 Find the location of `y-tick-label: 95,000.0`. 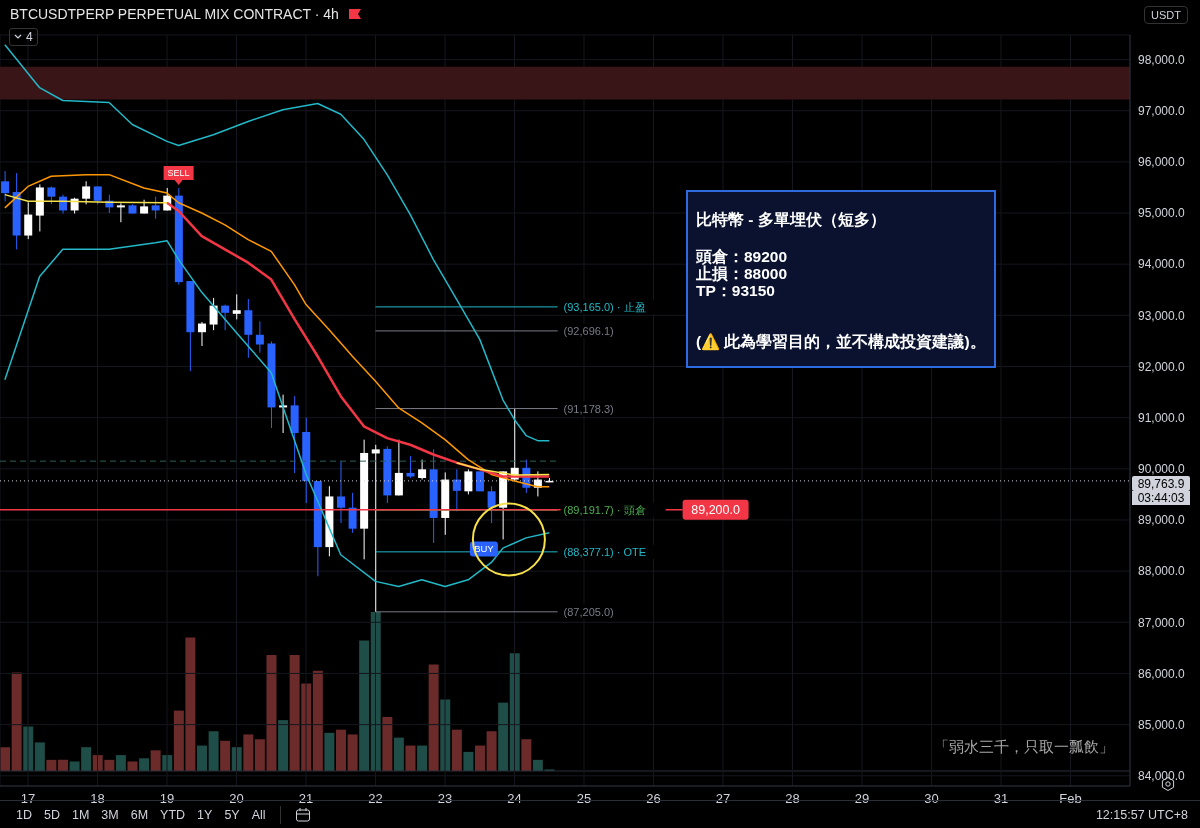

y-tick-label: 95,000.0 is located at coordinates (1162, 213).